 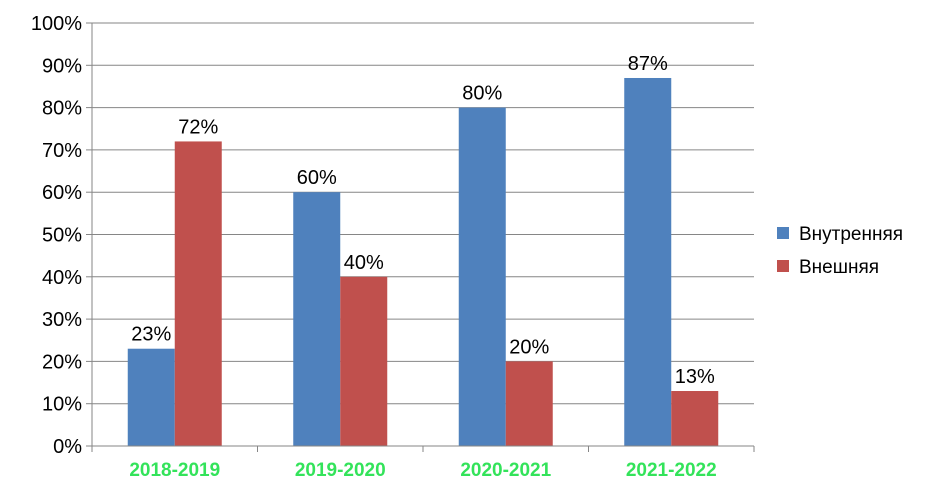 What do you see at coordinates (695, 377) in the screenshot?
I see `data-label: 13%` at bounding box center [695, 377].